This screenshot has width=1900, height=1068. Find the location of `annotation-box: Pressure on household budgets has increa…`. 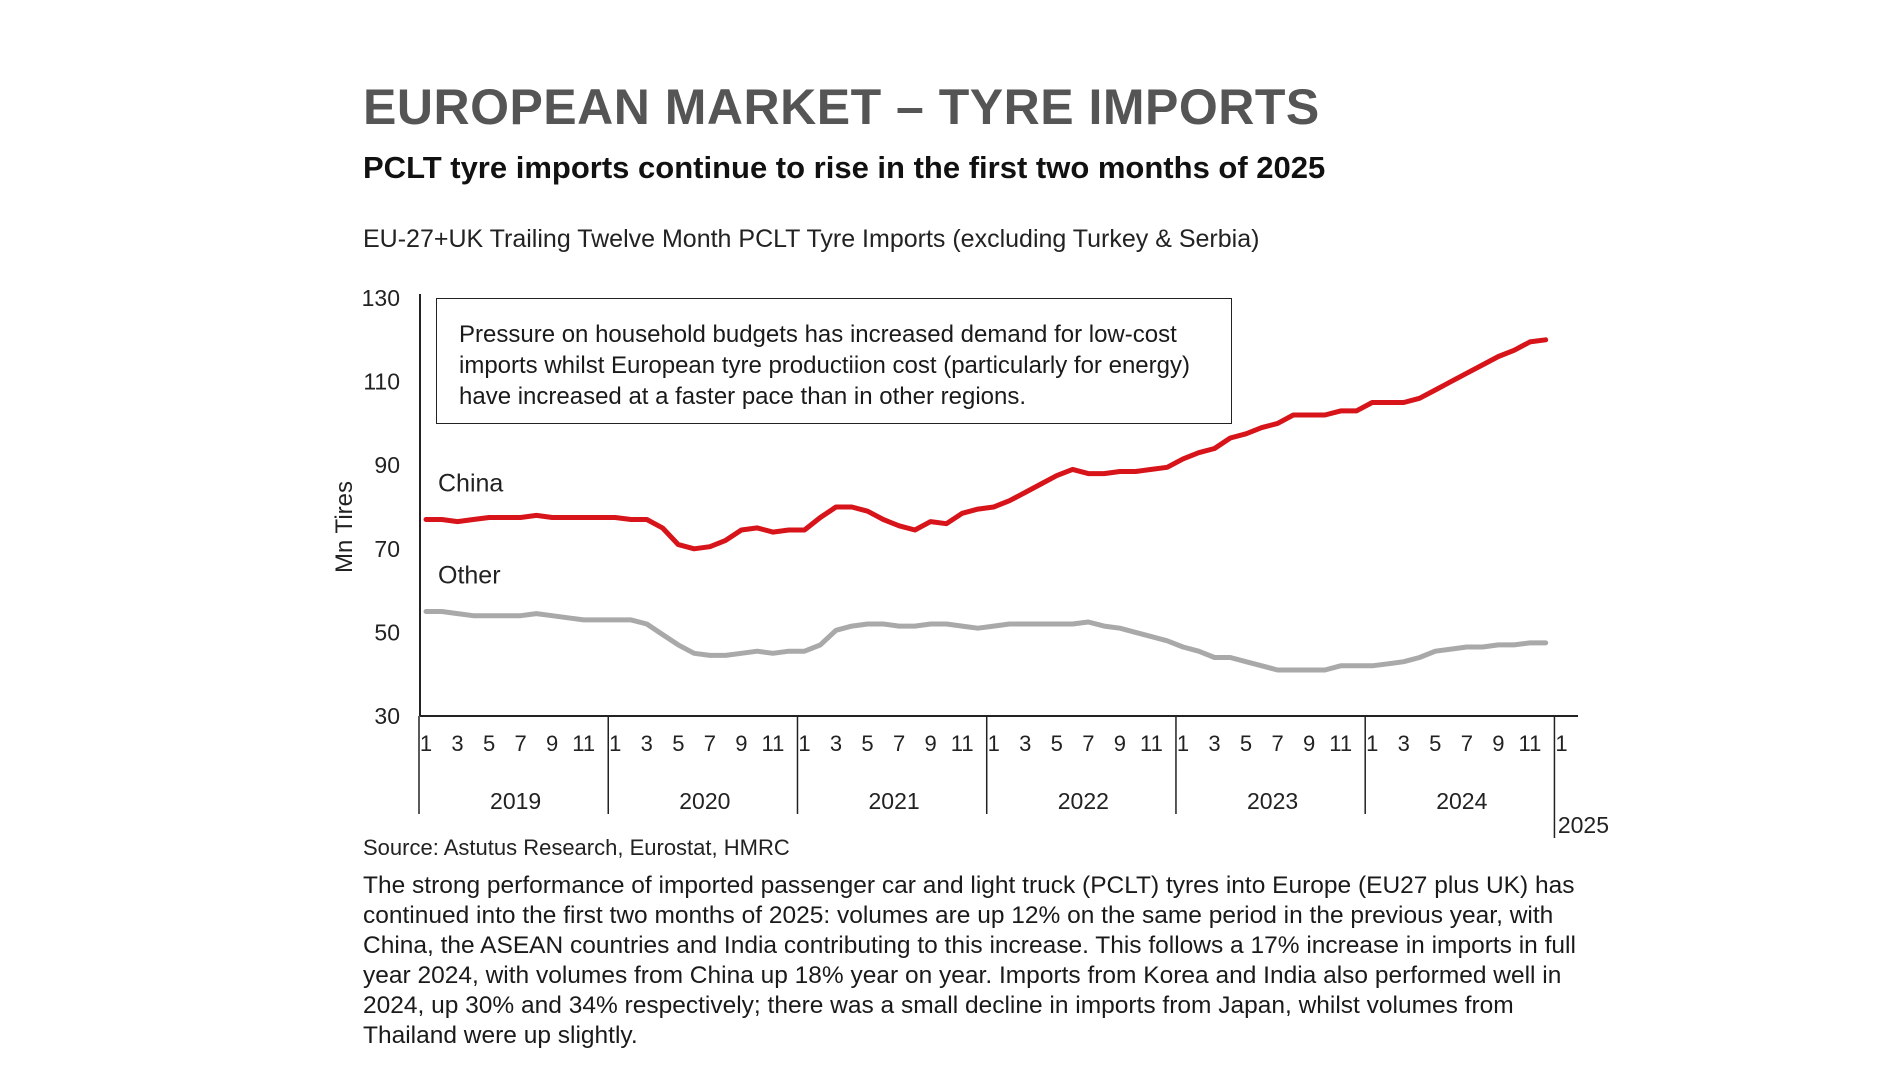

annotation-box: Pressure on household budgets has increa… is located at coordinates (834, 361).